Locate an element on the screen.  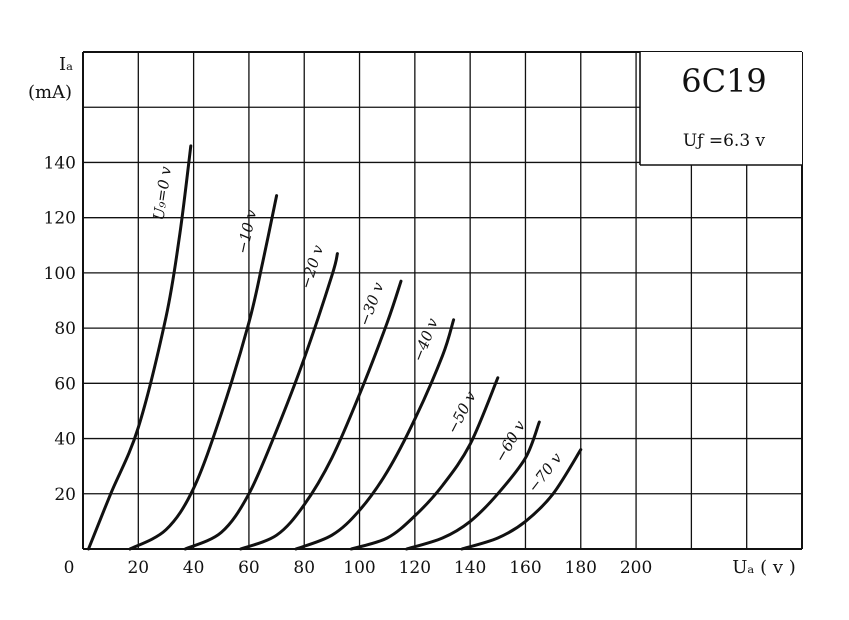
y-axis-unit: (mA) is located at coordinates (50, 92).